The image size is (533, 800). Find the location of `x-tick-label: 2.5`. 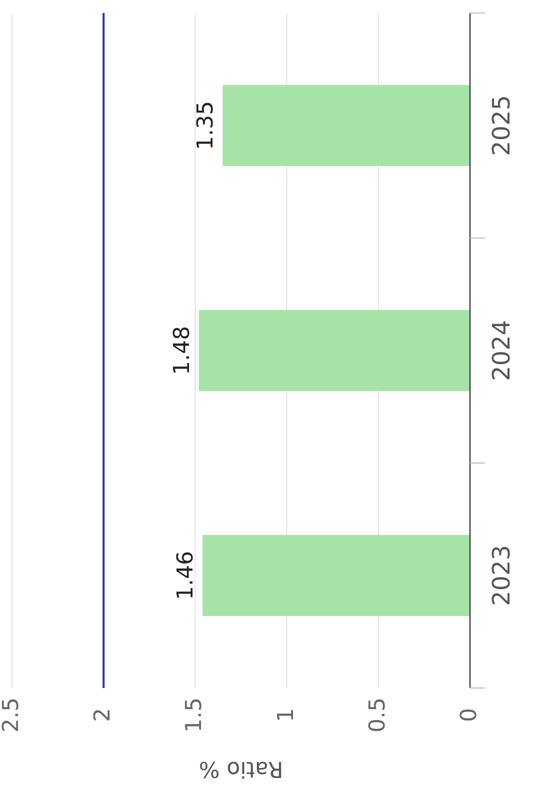

x-tick-label: 2.5 is located at coordinates (12, 715).